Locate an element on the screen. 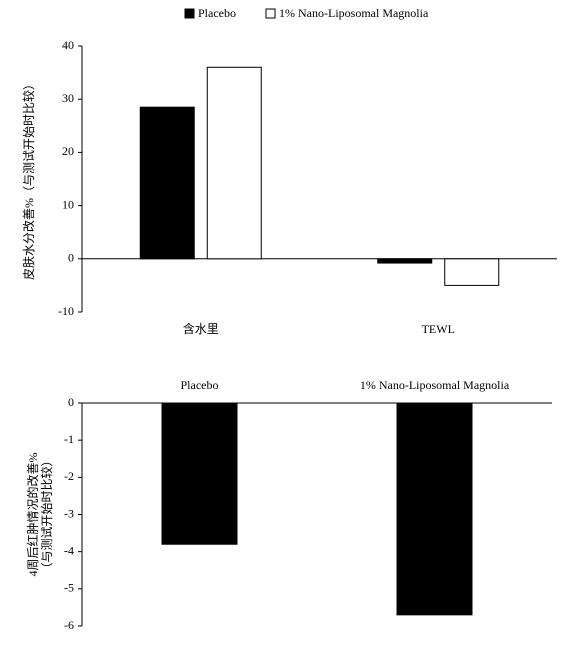 The image size is (577, 650). y-tick-label: 30 is located at coordinates (68, 98).